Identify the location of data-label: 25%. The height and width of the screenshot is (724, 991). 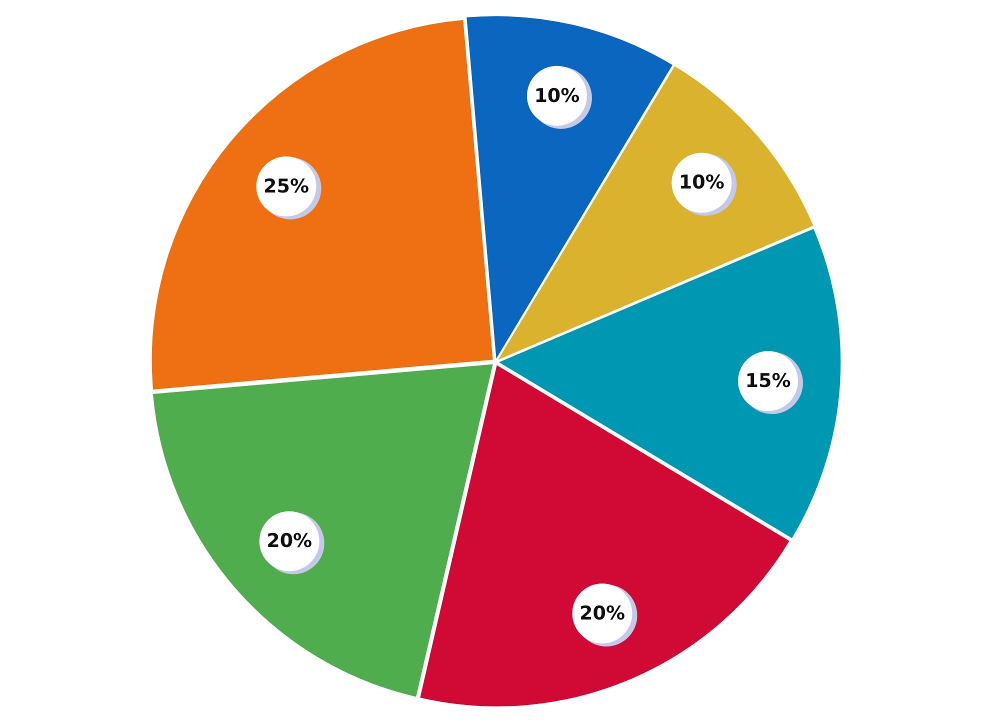
(286, 186).